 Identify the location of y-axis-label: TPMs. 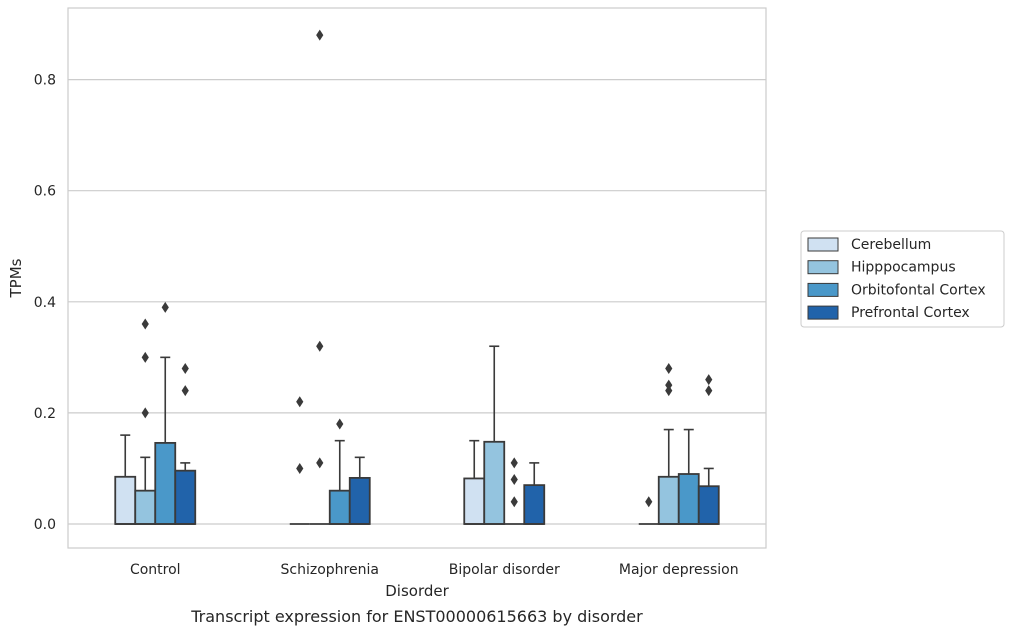
(16, 278).